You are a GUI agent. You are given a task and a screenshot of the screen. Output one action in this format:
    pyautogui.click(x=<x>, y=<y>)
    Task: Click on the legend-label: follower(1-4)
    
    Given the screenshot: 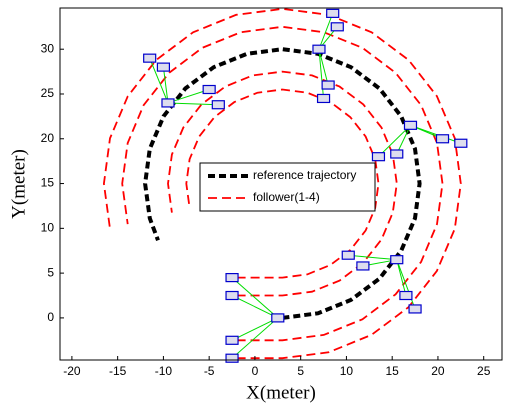 What is the action you would take?
    pyautogui.click(x=286, y=197)
    